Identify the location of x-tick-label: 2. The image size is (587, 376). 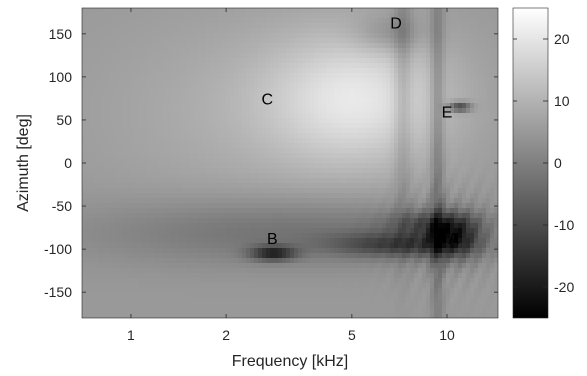
(226, 335).